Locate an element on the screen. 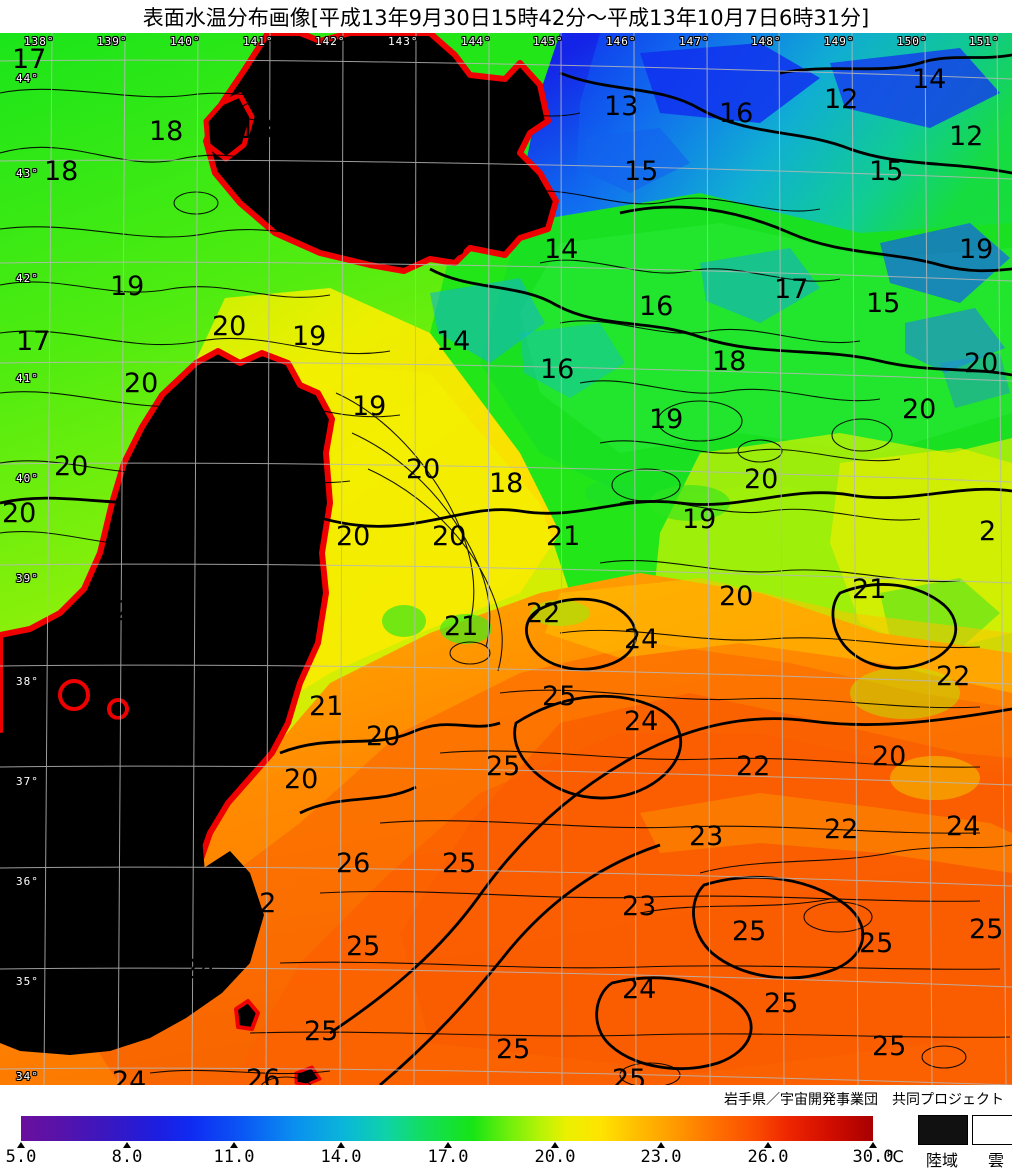  hokkaido-landmass is located at coordinates (381, 153).